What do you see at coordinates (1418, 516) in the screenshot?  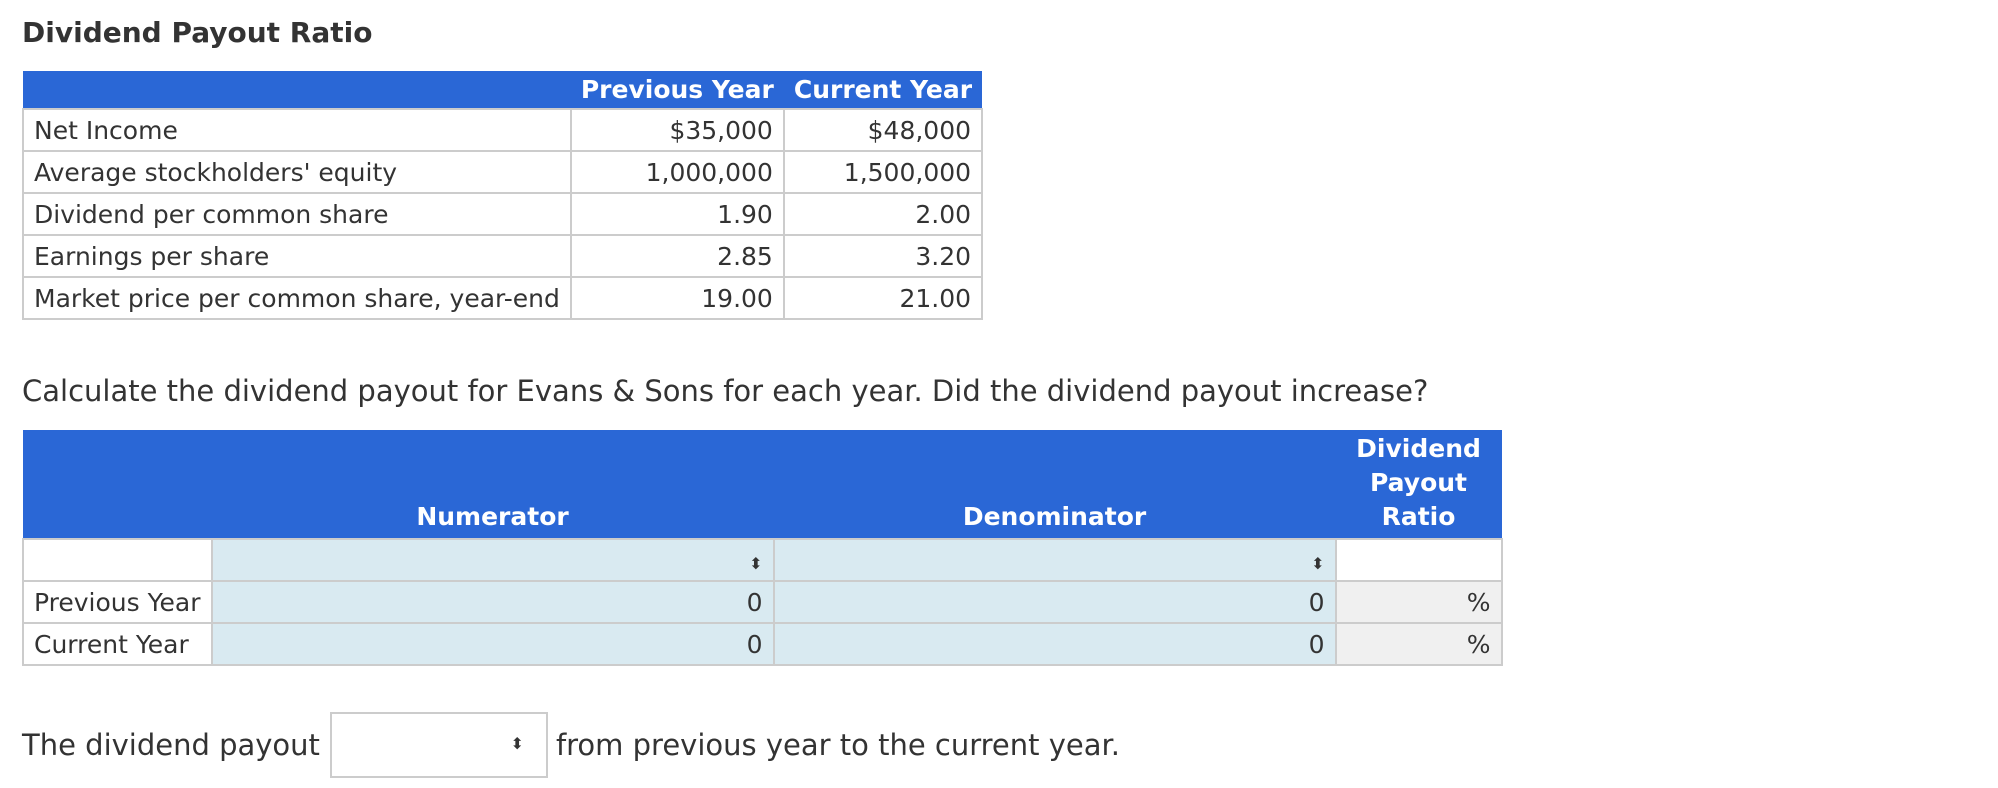 I see `header-ratio-line: Ratio` at bounding box center [1418, 516].